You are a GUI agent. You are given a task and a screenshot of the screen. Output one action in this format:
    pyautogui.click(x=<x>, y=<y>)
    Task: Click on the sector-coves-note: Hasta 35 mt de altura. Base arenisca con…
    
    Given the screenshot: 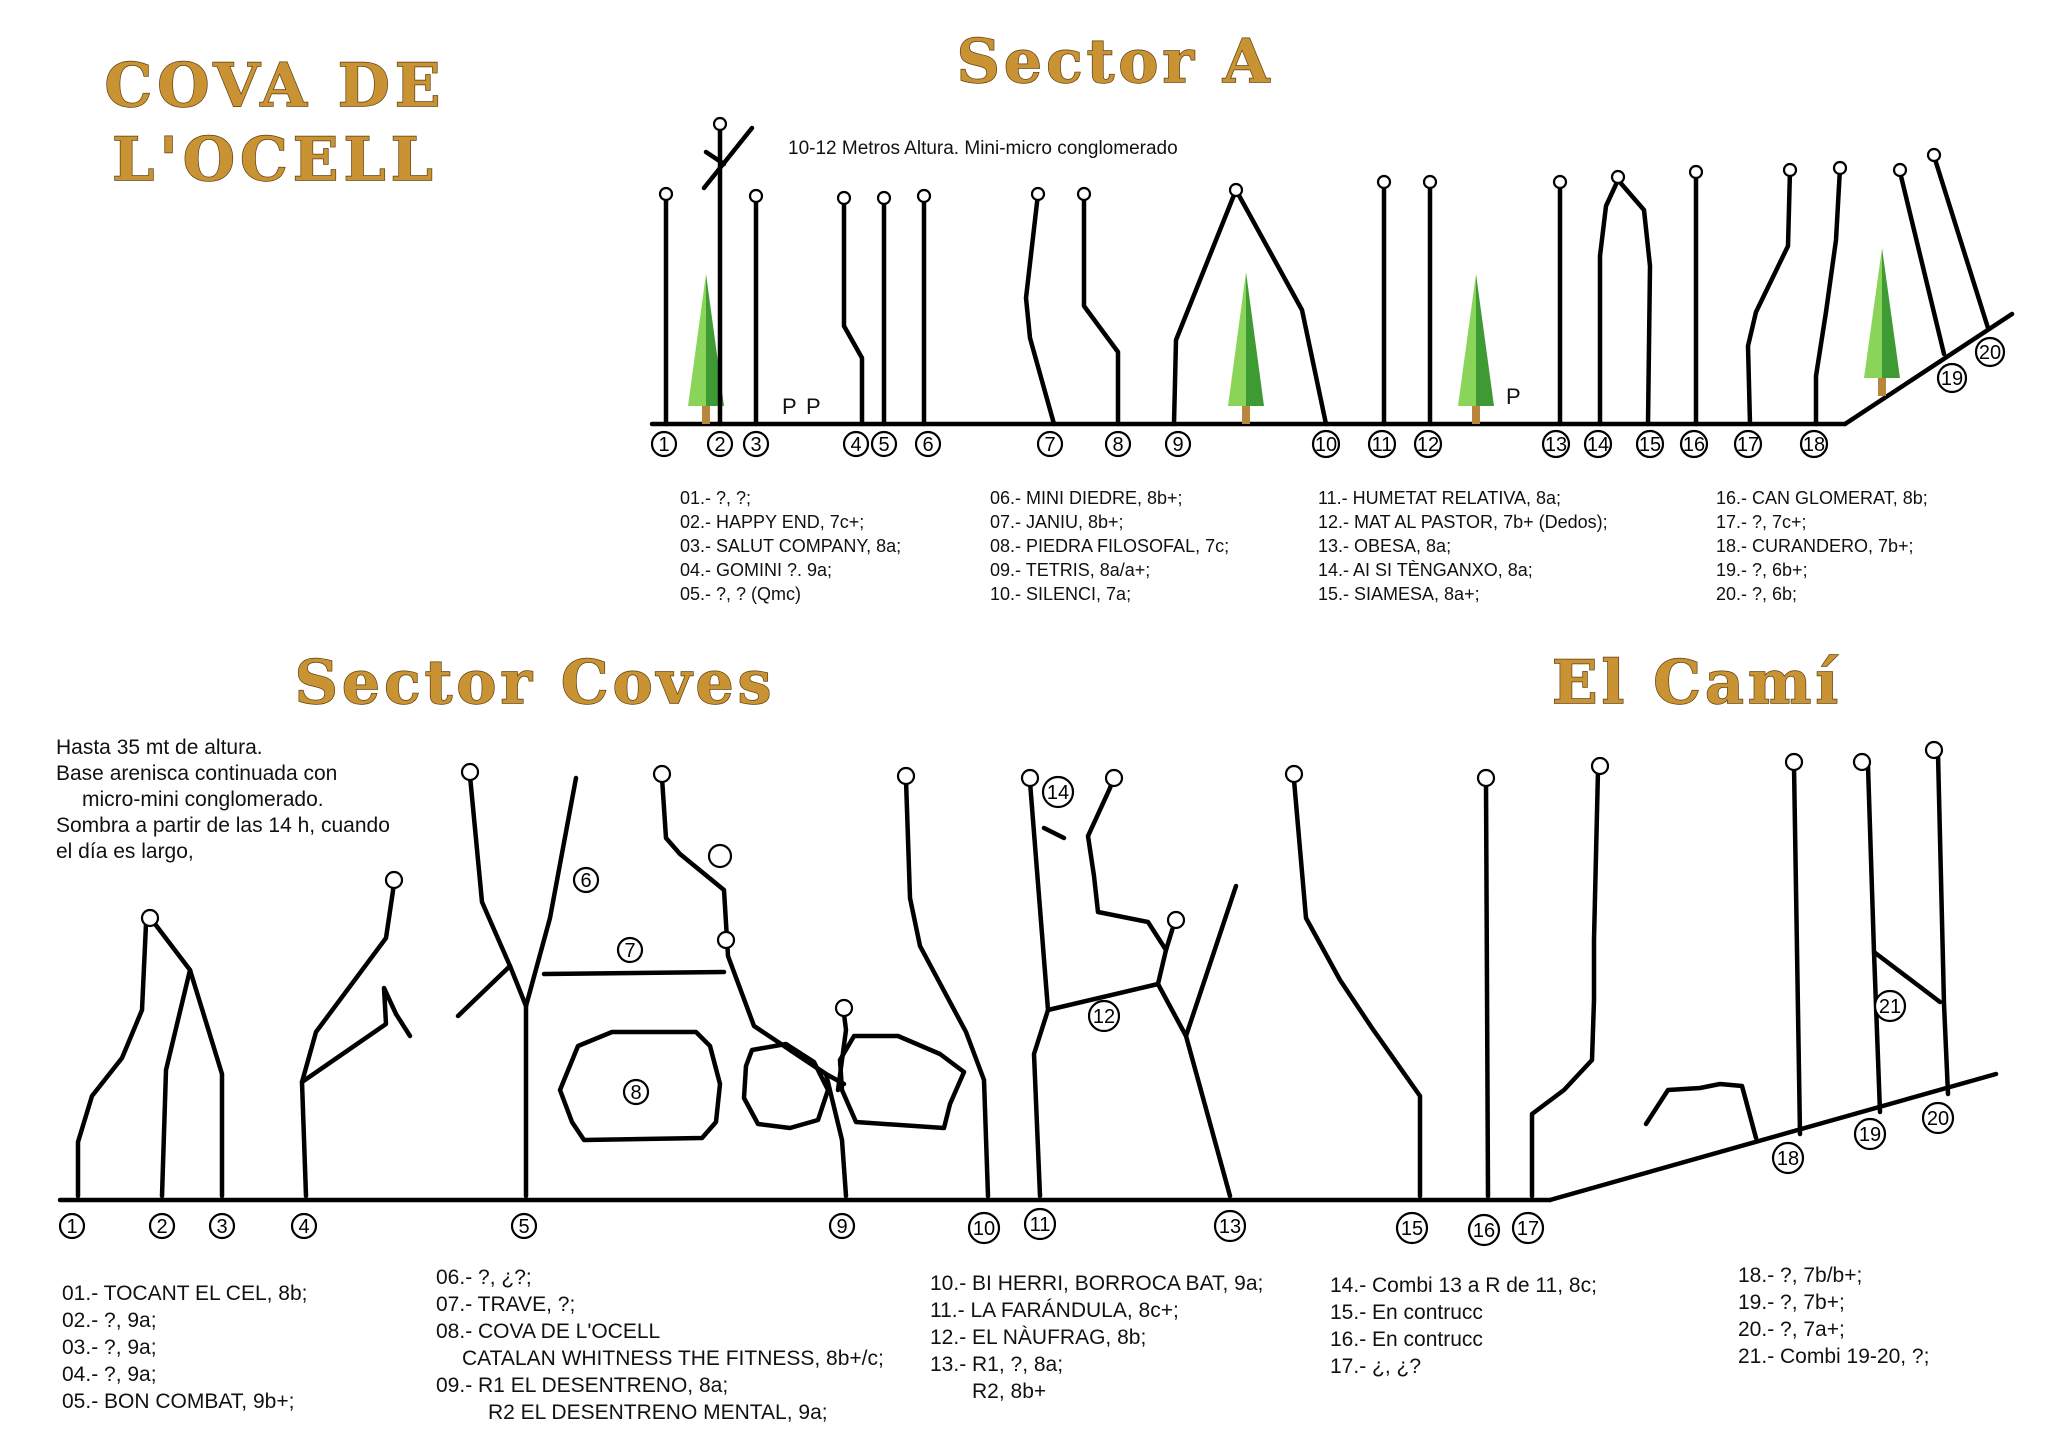 What is the action you would take?
    pyautogui.click(x=223, y=799)
    